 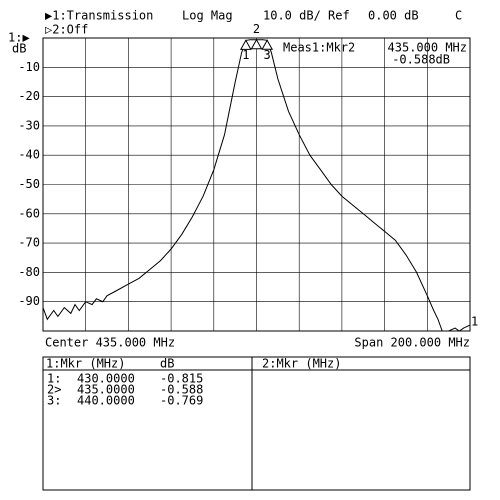 I want to click on unit: dB, so click(x=19, y=49).